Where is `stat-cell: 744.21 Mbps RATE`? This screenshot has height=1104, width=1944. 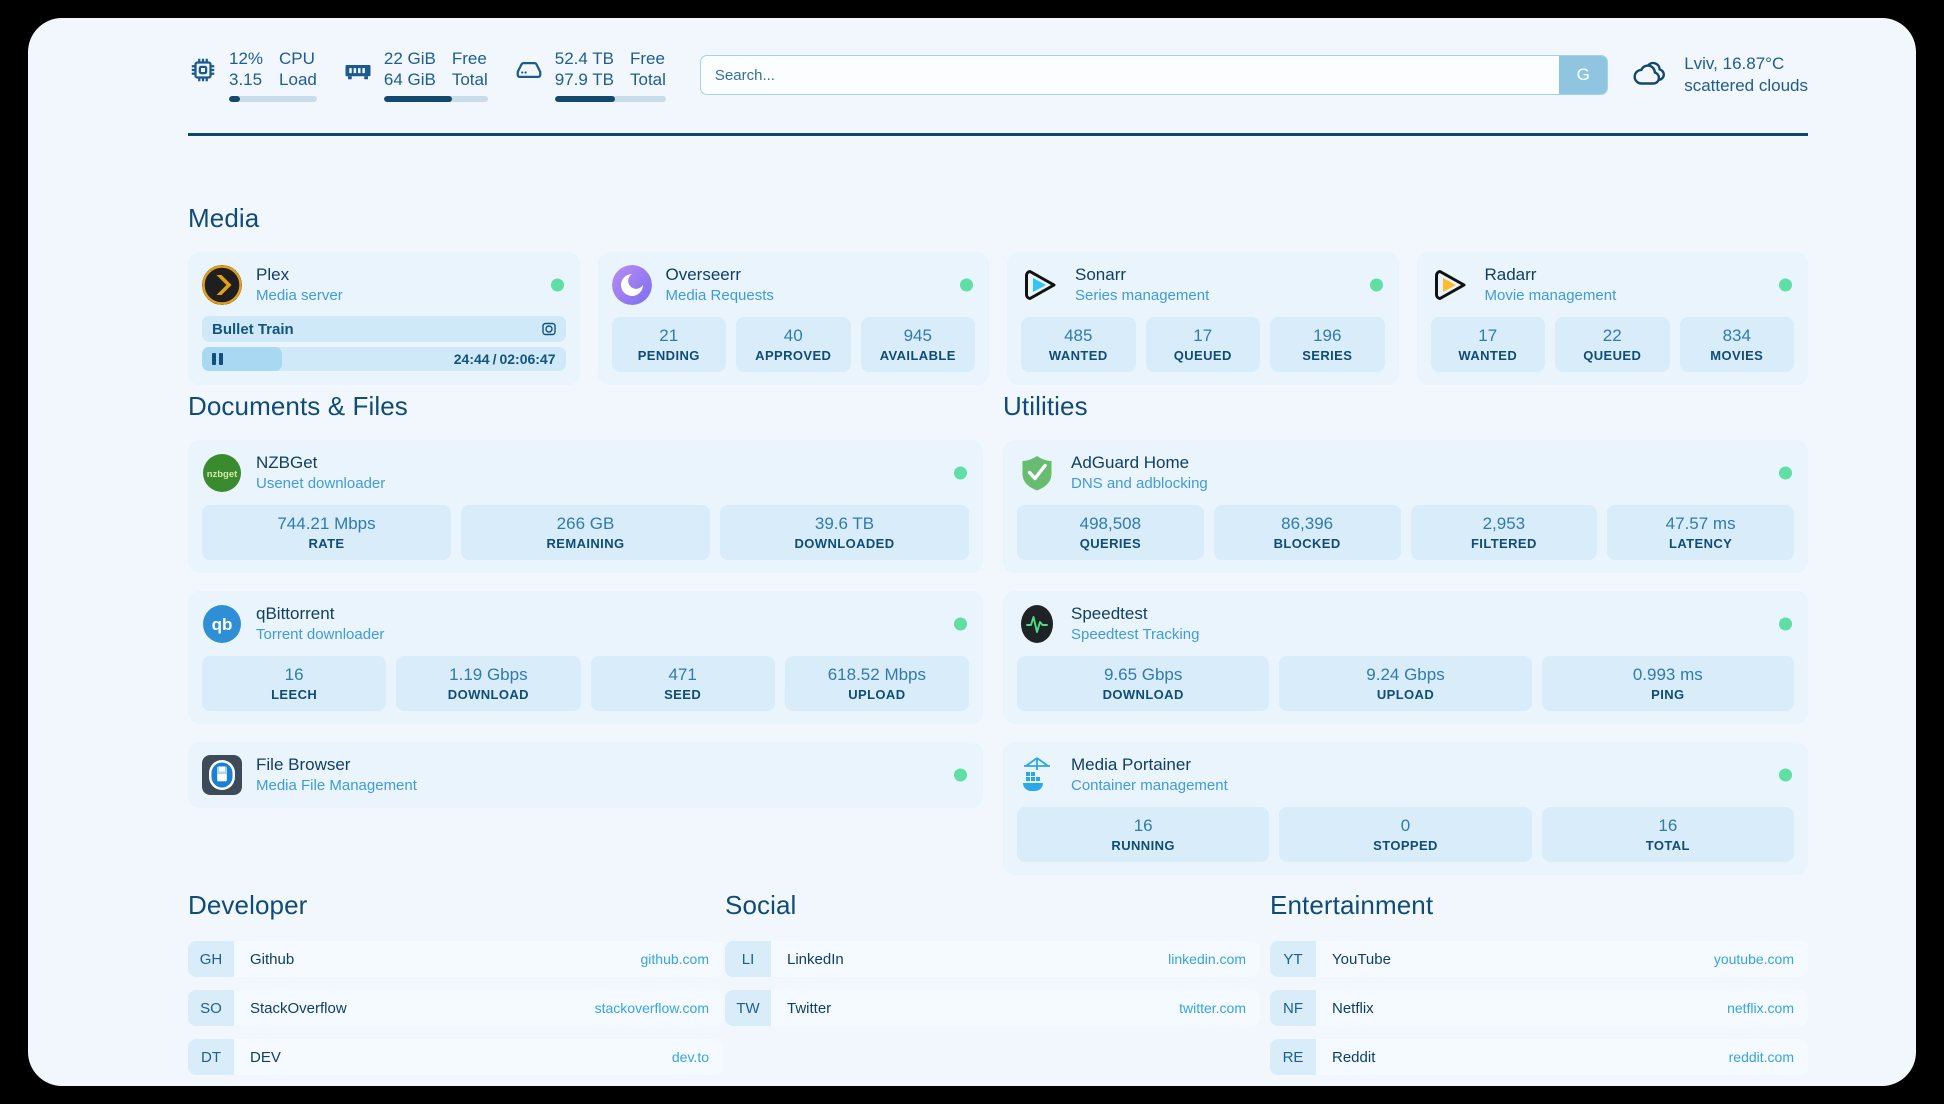 stat-cell: 744.21 Mbps RATE is located at coordinates (326, 532).